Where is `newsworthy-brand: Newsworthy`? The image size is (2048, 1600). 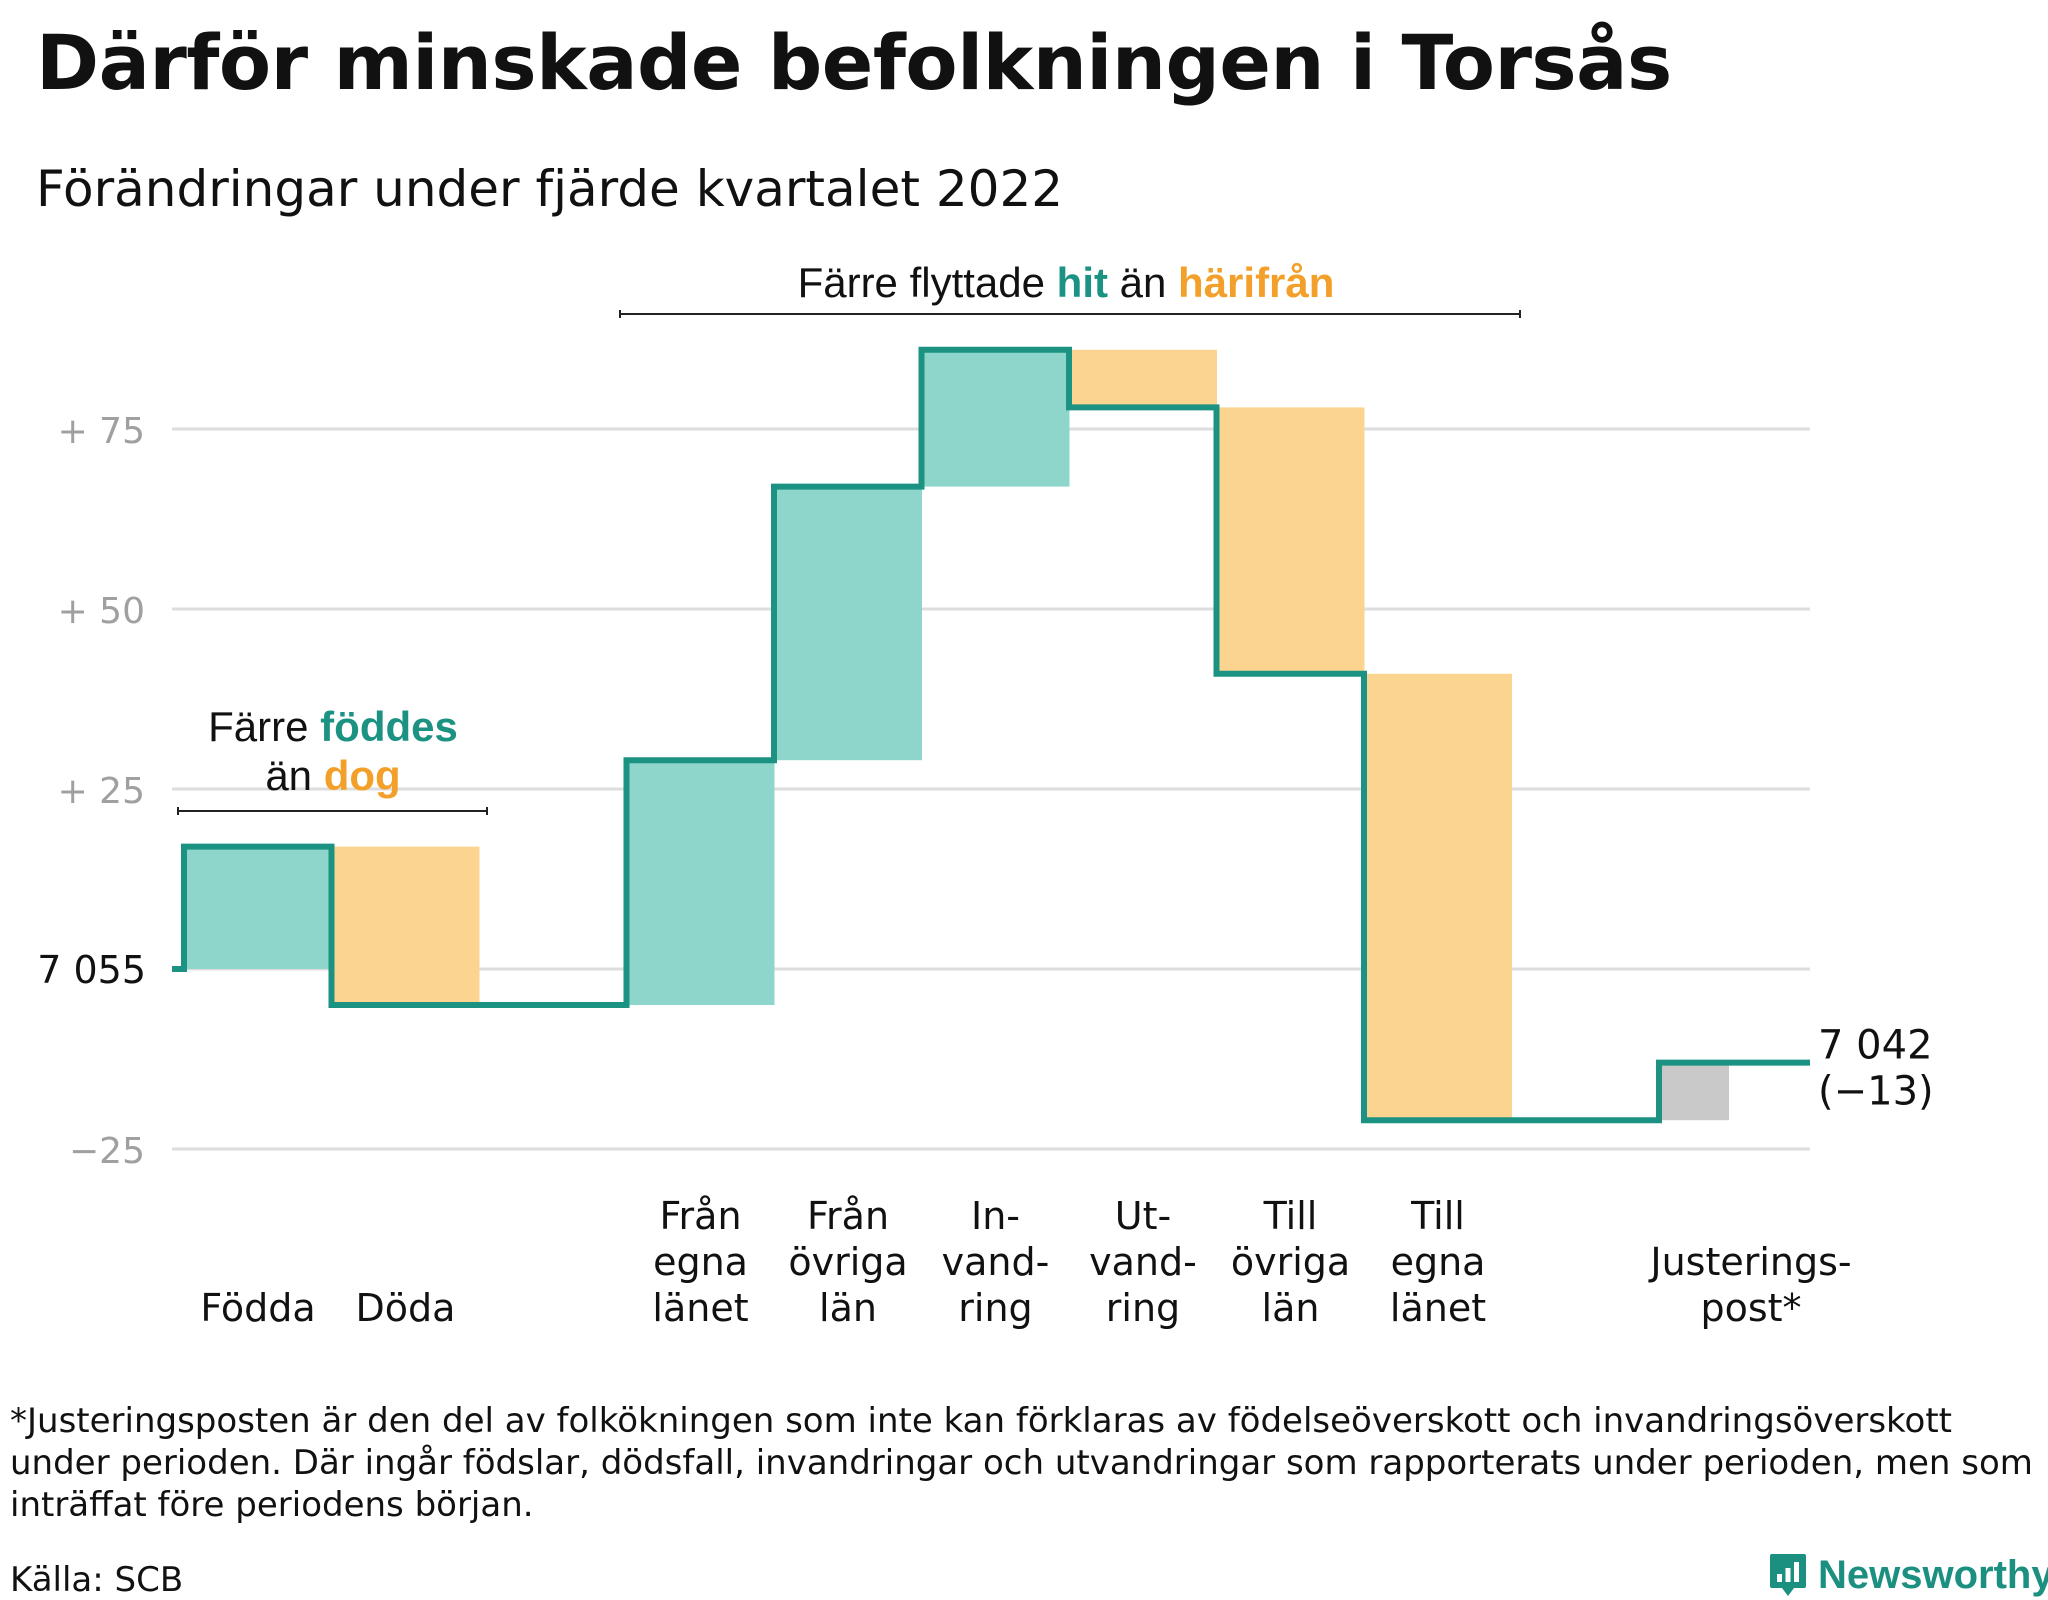 newsworthy-brand: Newsworthy is located at coordinates (1908, 1575).